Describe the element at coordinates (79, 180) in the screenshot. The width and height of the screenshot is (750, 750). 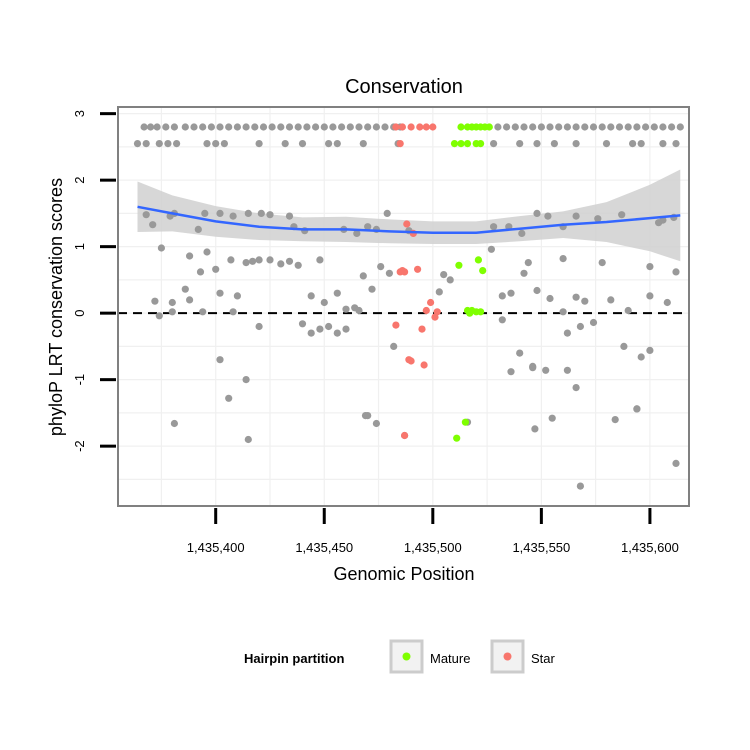
I see `y-tick-label-4: 2` at that location.